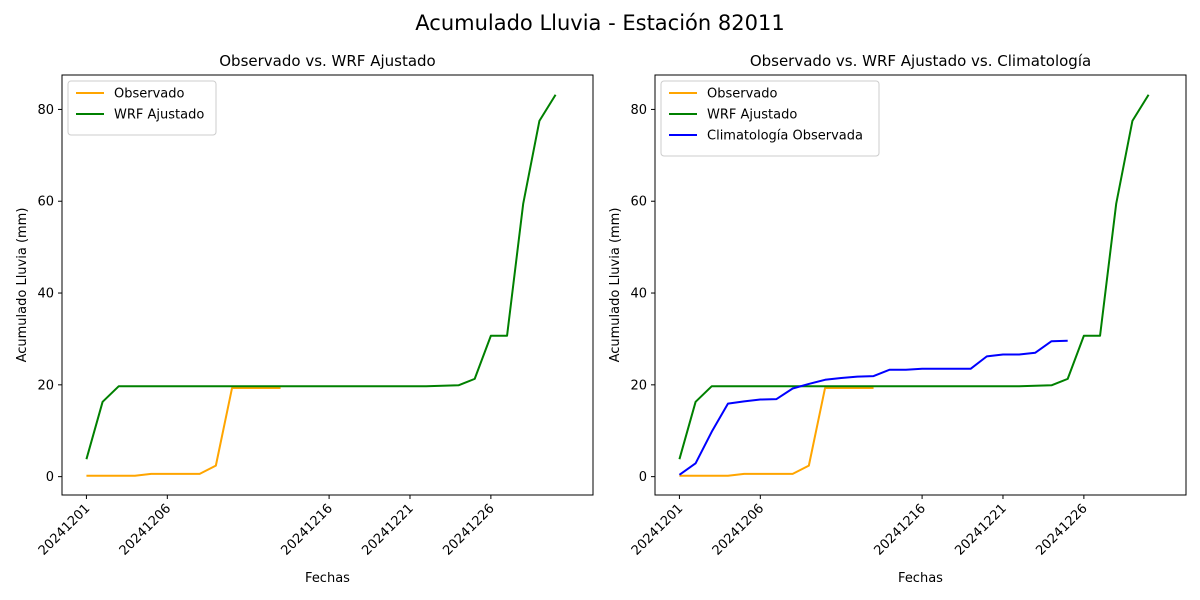  I want to click on figure-suptitle: Acumulado Lluvia - Estación 82011, so click(599, 23).